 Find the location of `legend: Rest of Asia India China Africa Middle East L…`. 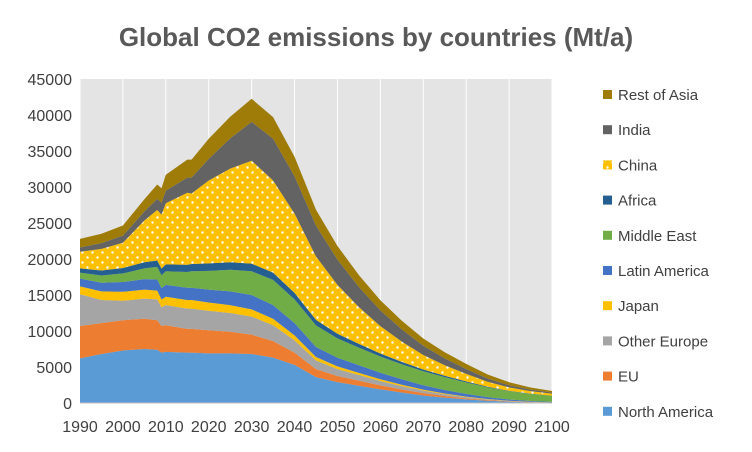

legend: Rest of Asia India China Africa Middle East L… is located at coordinates (658, 254).